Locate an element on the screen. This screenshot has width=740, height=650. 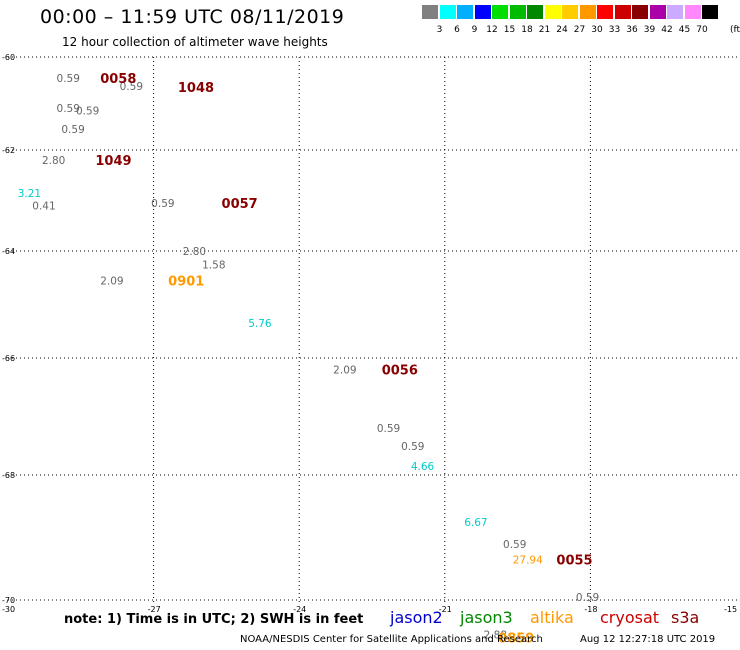
legend-jason3: jason3 is located at coordinates (486, 617).